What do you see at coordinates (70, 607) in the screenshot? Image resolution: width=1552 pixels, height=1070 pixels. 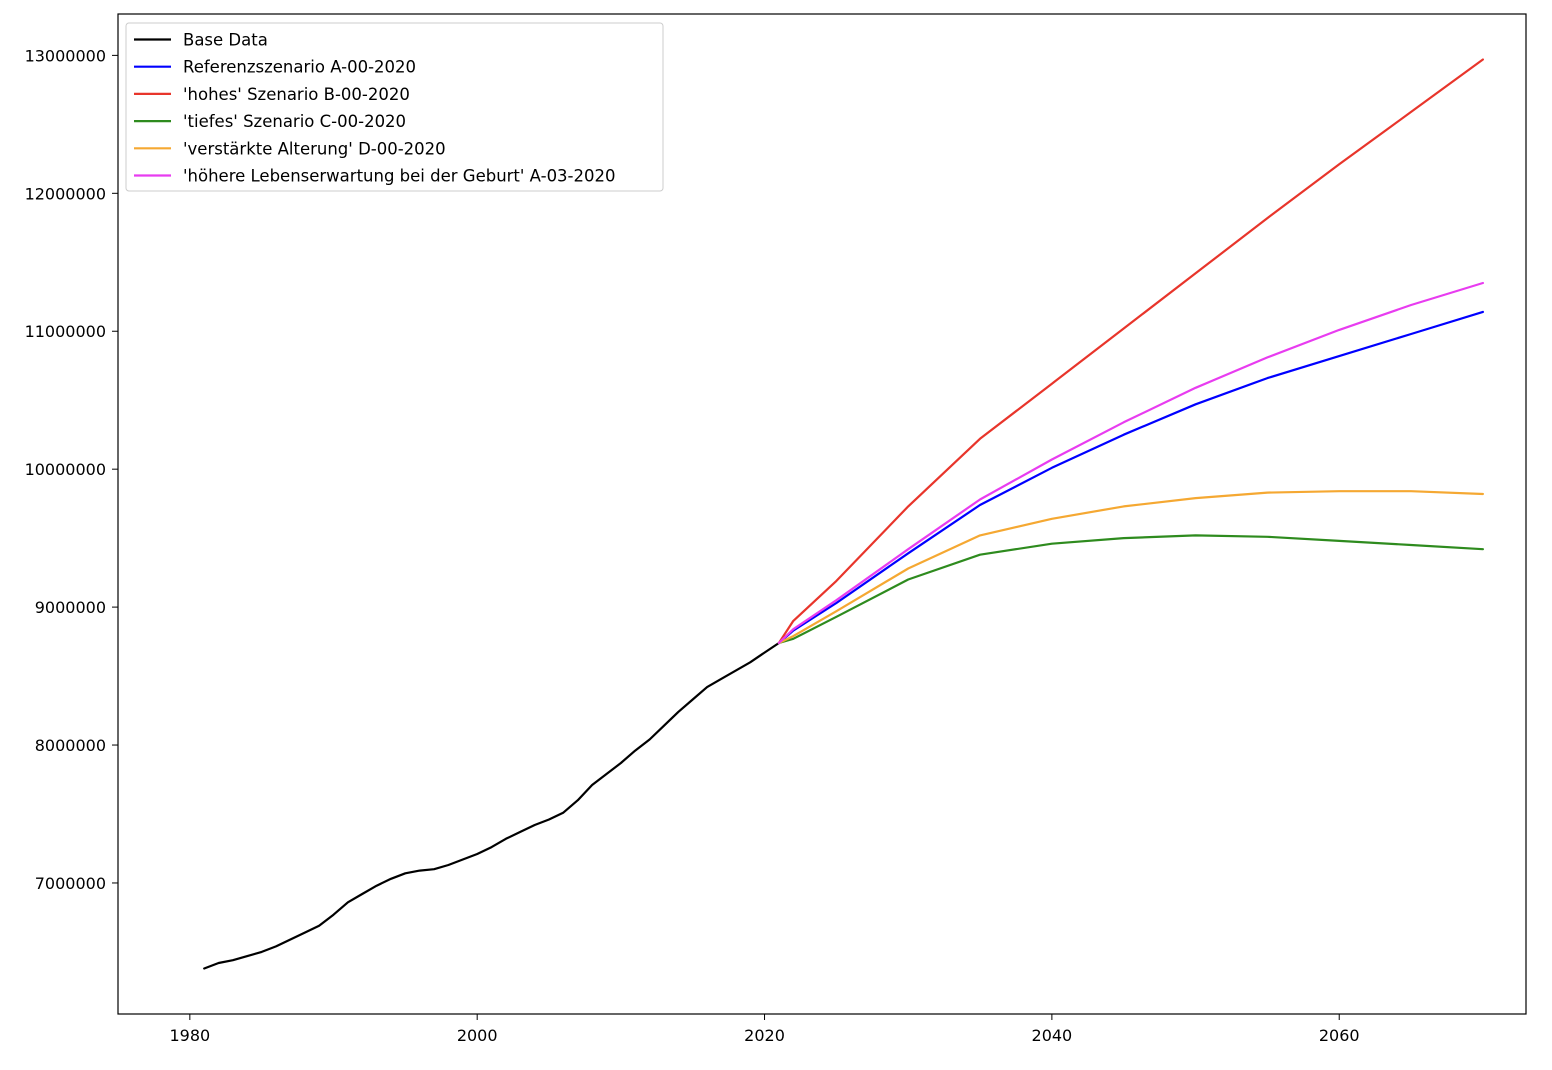 I see `y-tick-label: 9000000` at bounding box center [70, 607].